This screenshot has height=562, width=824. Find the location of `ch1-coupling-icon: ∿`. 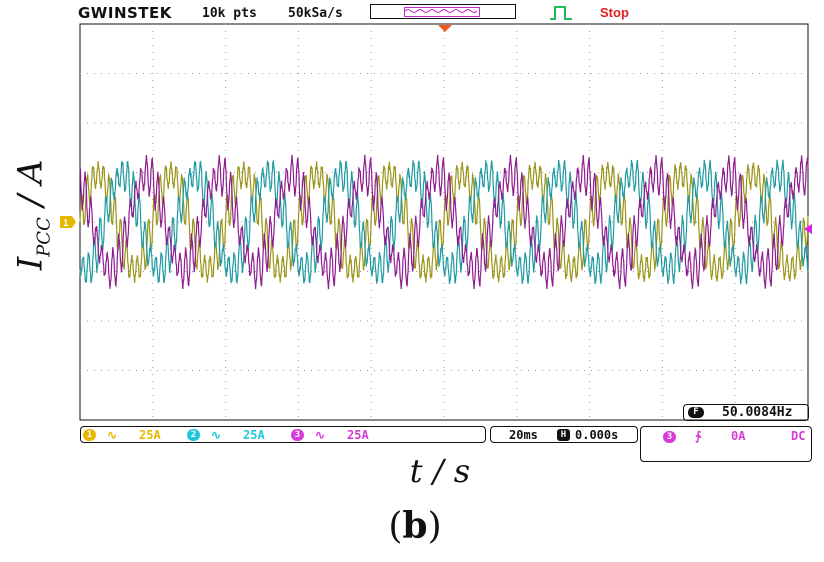

ch1-coupling-icon: ∿ is located at coordinates (112, 435).